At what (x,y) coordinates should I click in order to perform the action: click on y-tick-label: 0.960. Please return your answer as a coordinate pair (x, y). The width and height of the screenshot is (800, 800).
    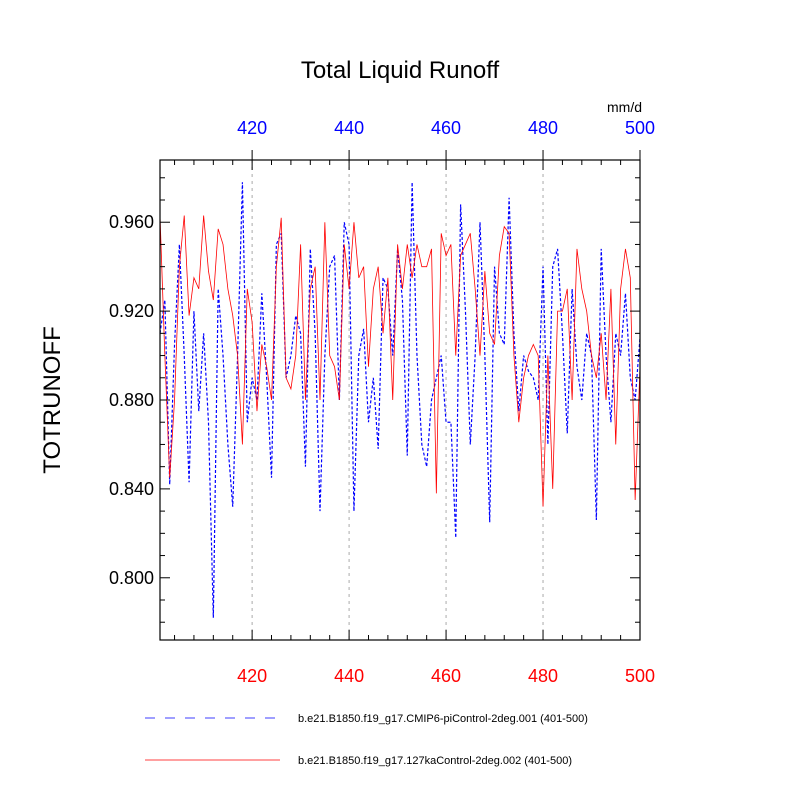
    Looking at the image, I should click on (131, 222).